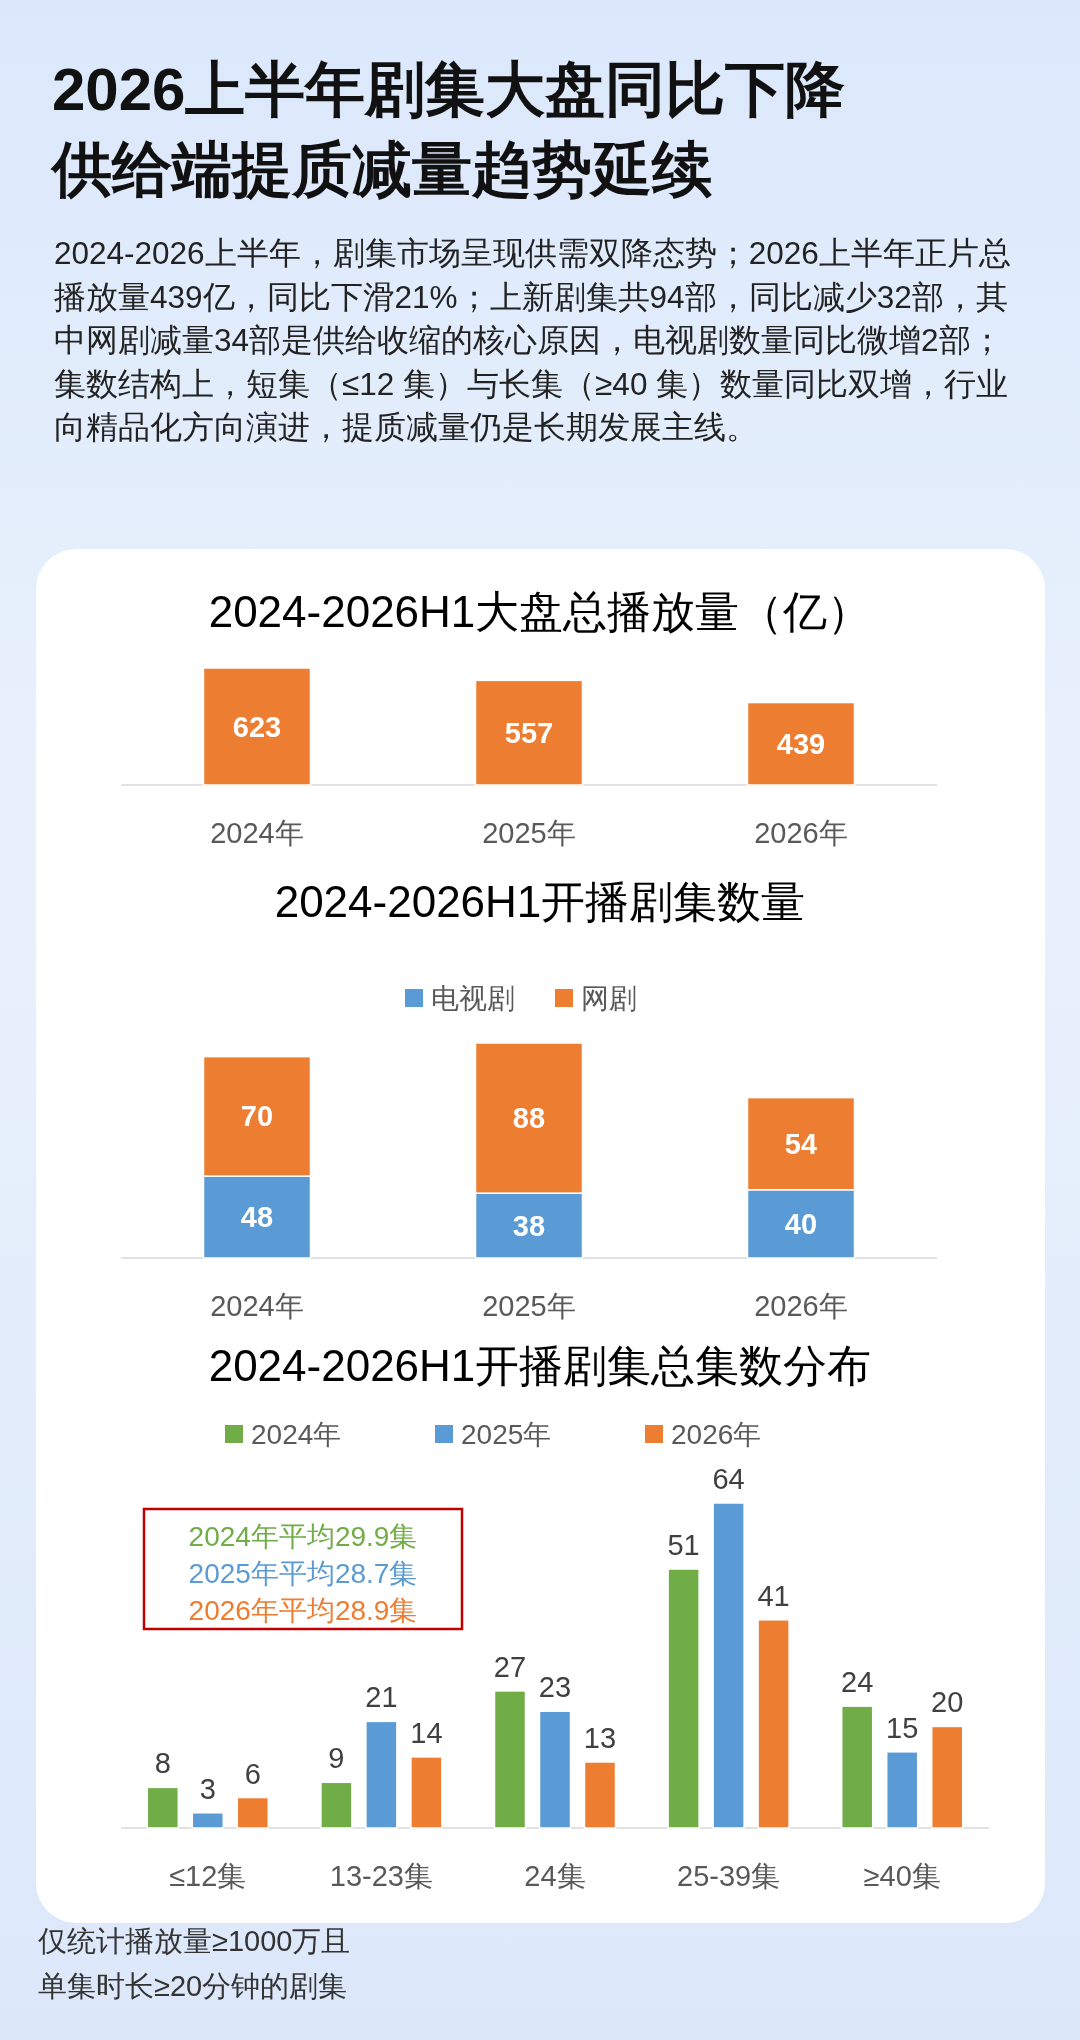 The height and width of the screenshot is (2040, 1080). I want to click on data-label: 41, so click(773, 1595).